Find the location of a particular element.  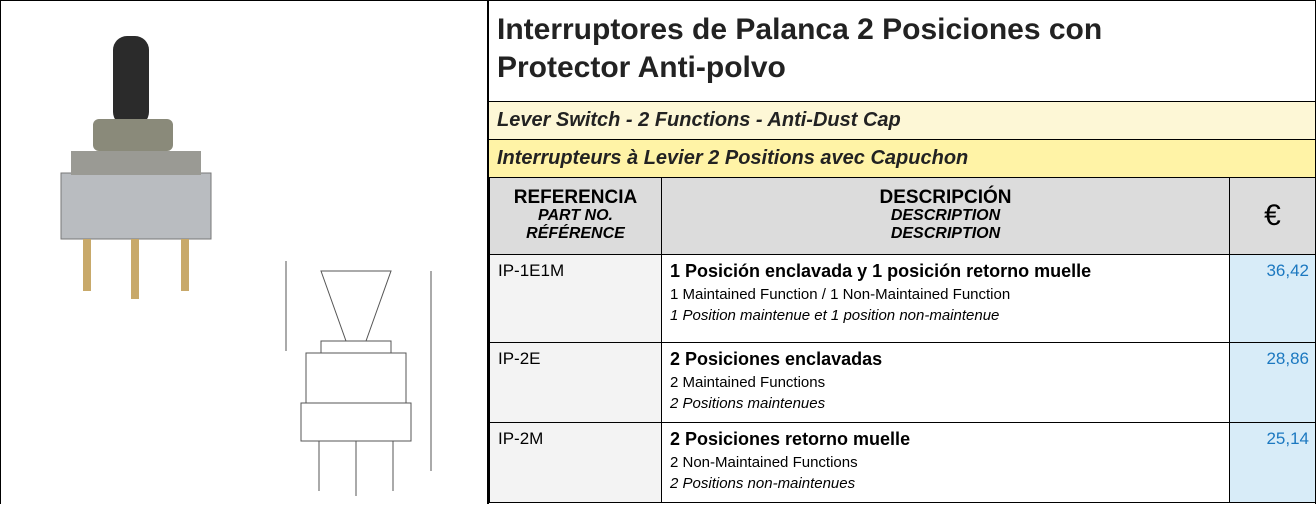

header-fr: DESCRIPTION is located at coordinates (945, 233).